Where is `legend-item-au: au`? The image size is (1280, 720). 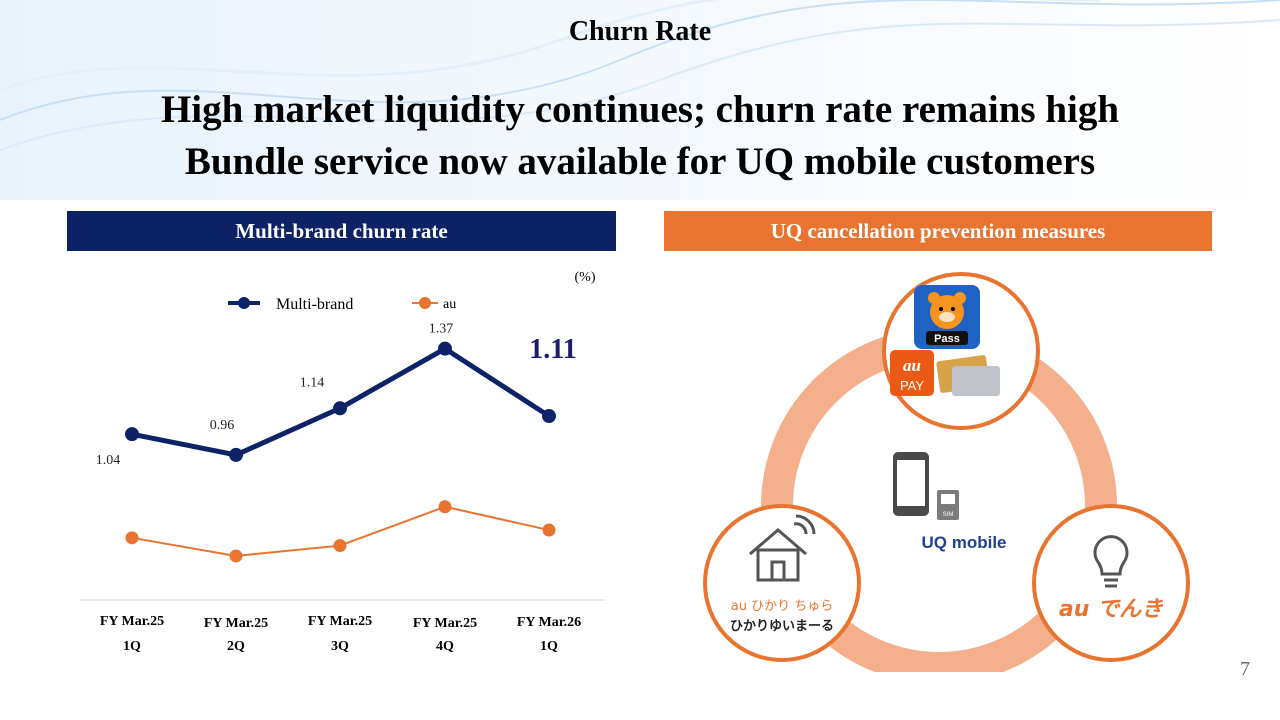 legend-item-au: au is located at coordinates (434, 304).